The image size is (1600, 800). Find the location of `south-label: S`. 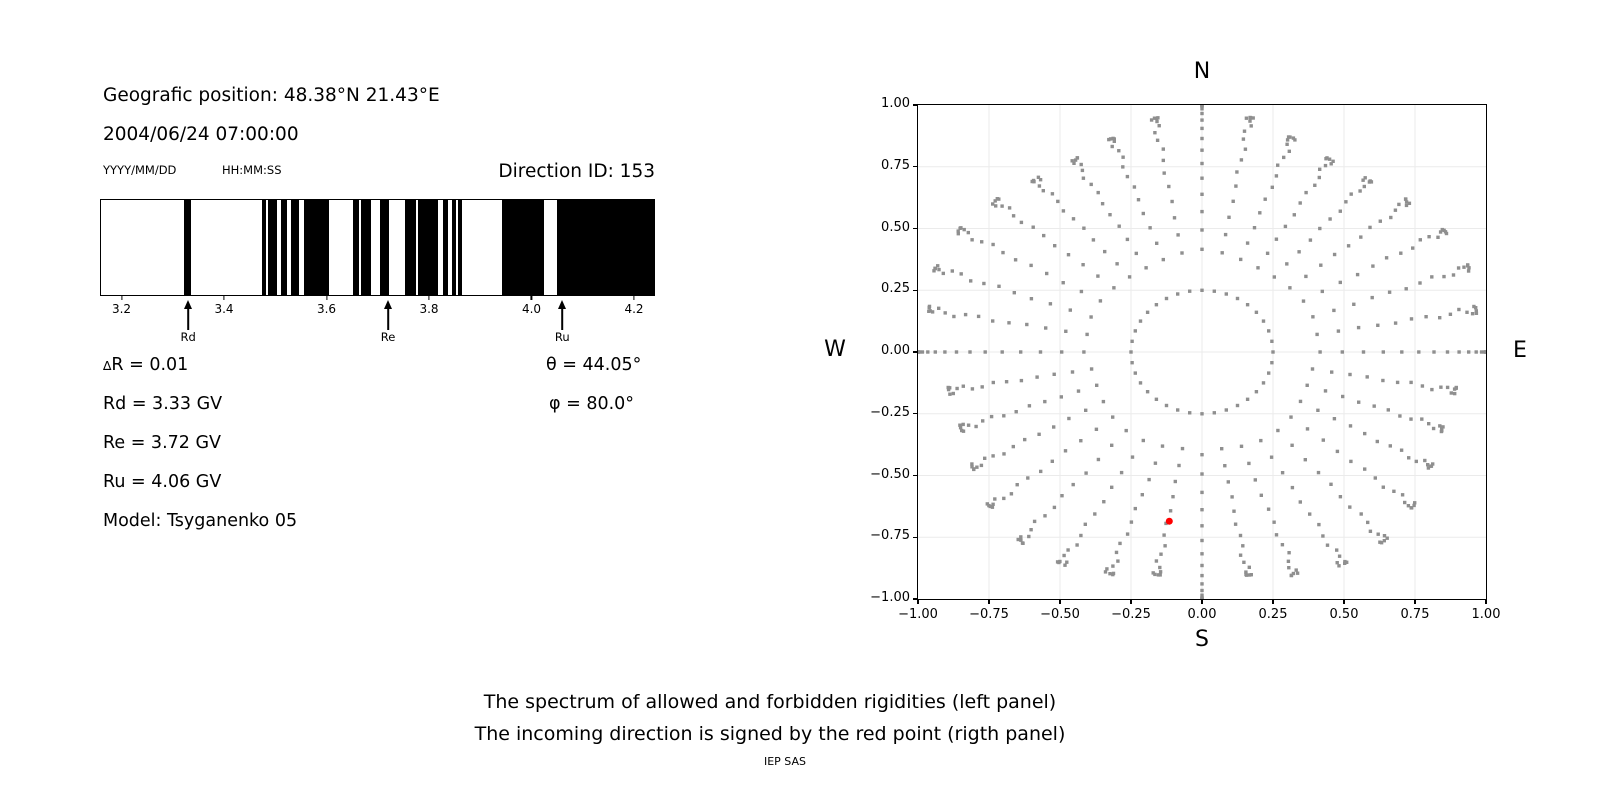

south-label: S is located at coordinates (1202, 639).